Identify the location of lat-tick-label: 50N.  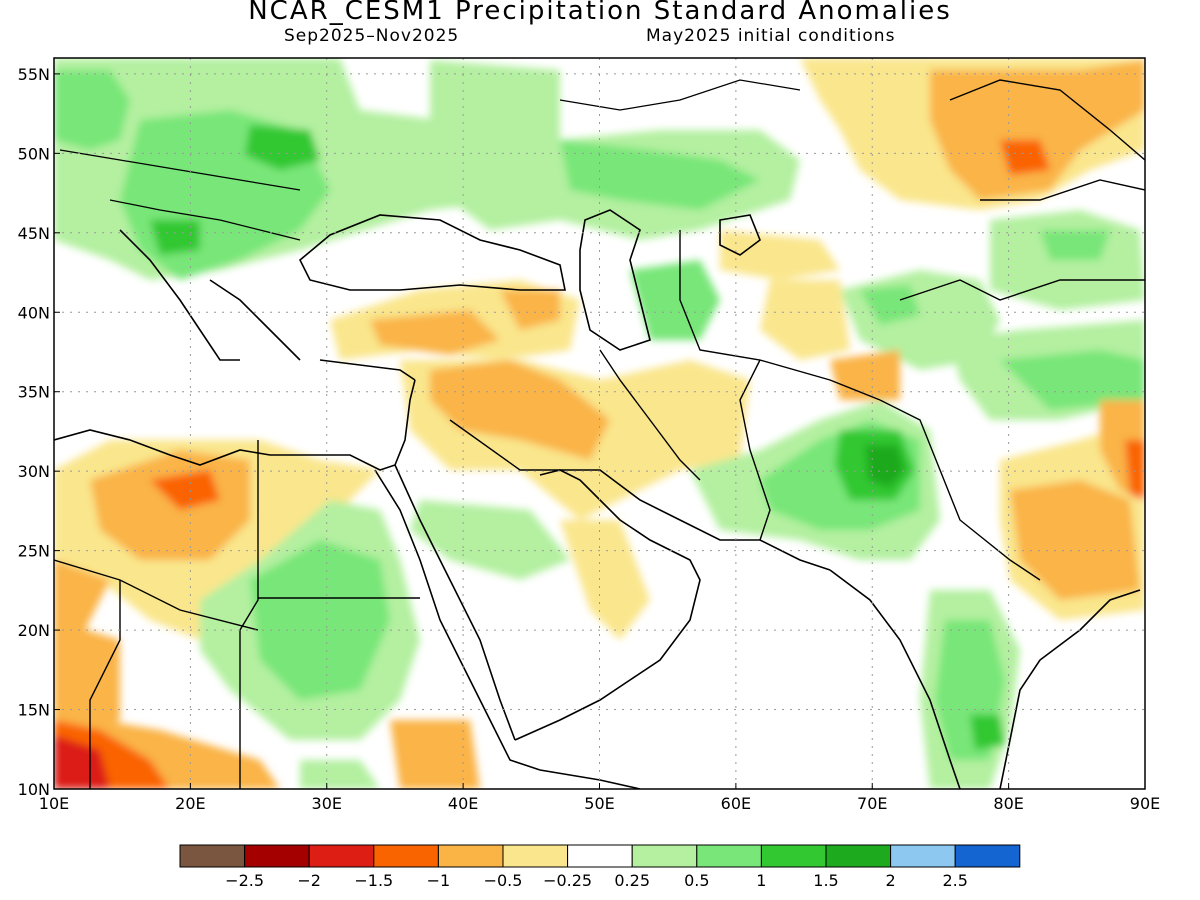
(34, 153).